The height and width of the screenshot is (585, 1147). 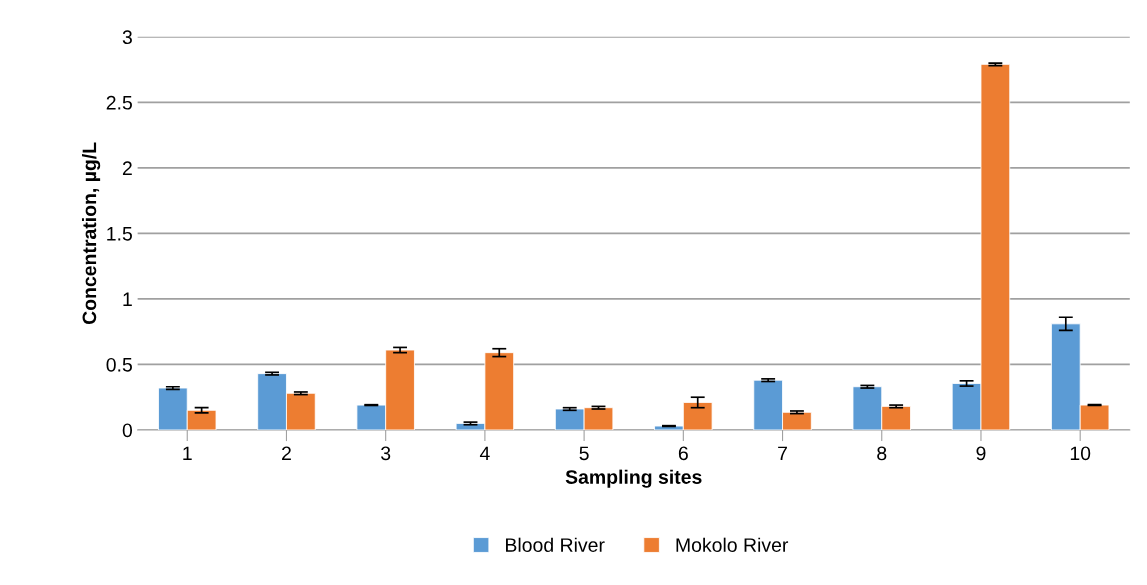 I want to click on x-tick-label: 8, so click(x=882, y=453).